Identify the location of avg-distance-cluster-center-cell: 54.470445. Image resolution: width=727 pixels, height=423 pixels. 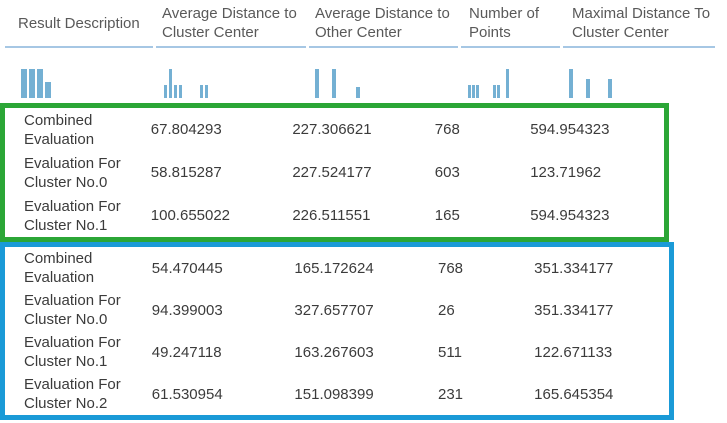
(187, 268).